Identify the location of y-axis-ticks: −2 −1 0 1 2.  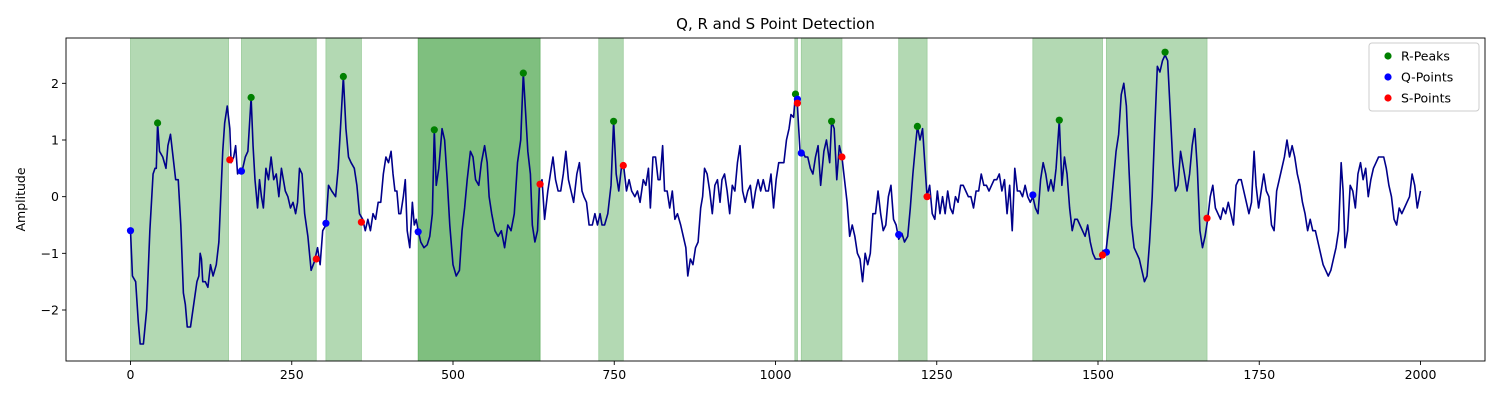
(53, 197).